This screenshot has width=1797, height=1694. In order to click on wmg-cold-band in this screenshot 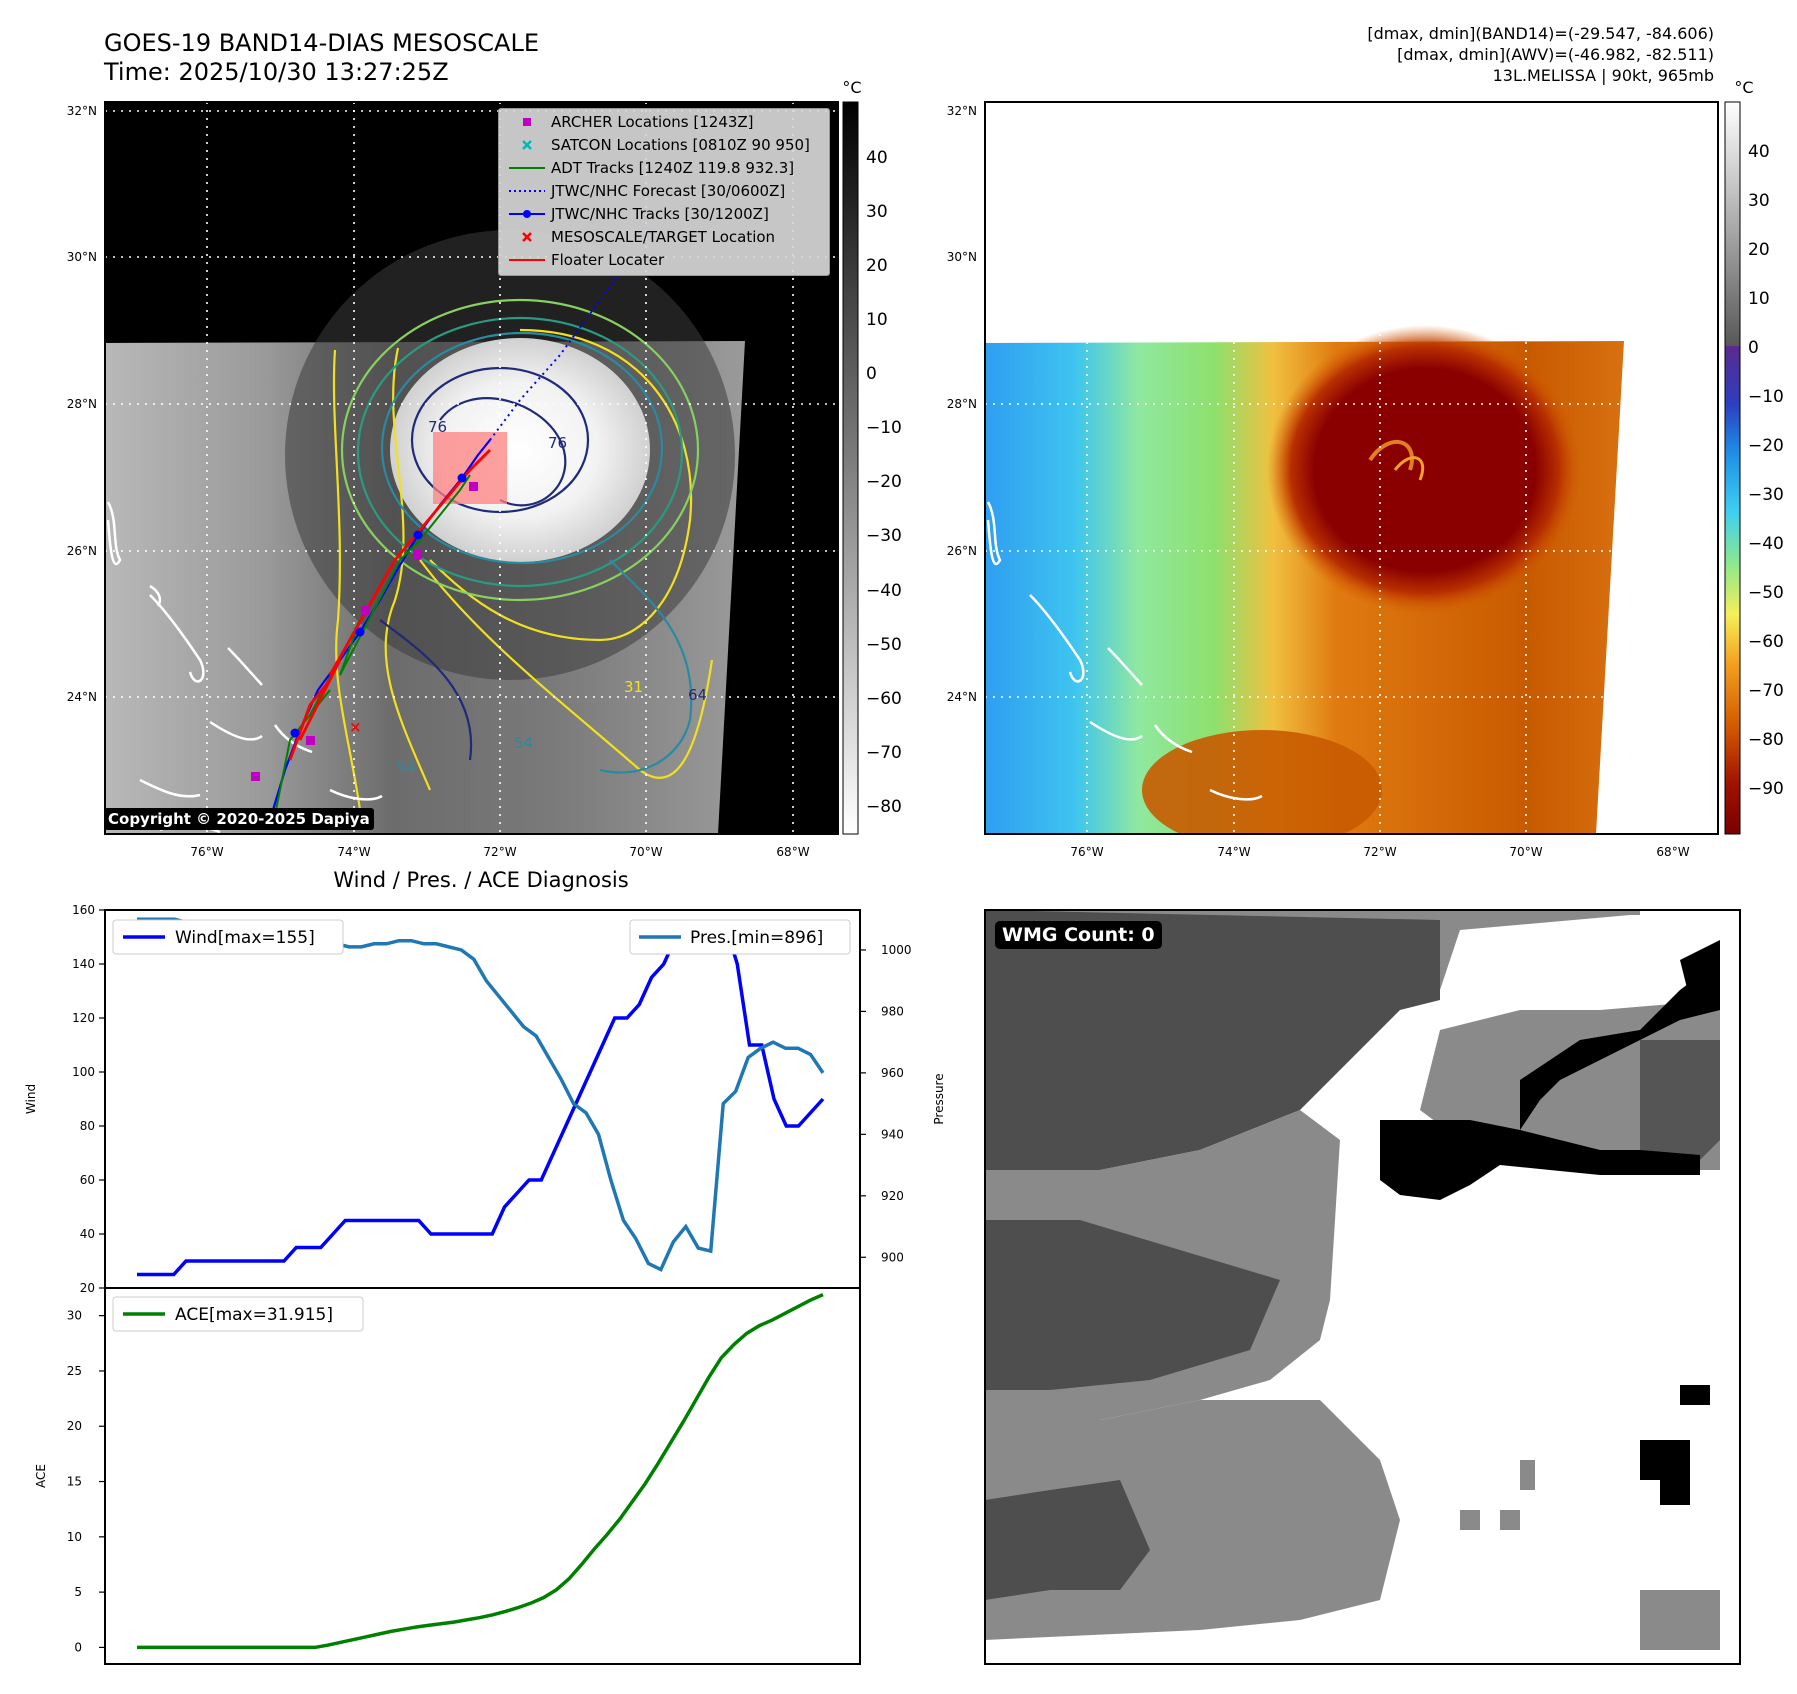, I will do `click(1620, 1045)`.